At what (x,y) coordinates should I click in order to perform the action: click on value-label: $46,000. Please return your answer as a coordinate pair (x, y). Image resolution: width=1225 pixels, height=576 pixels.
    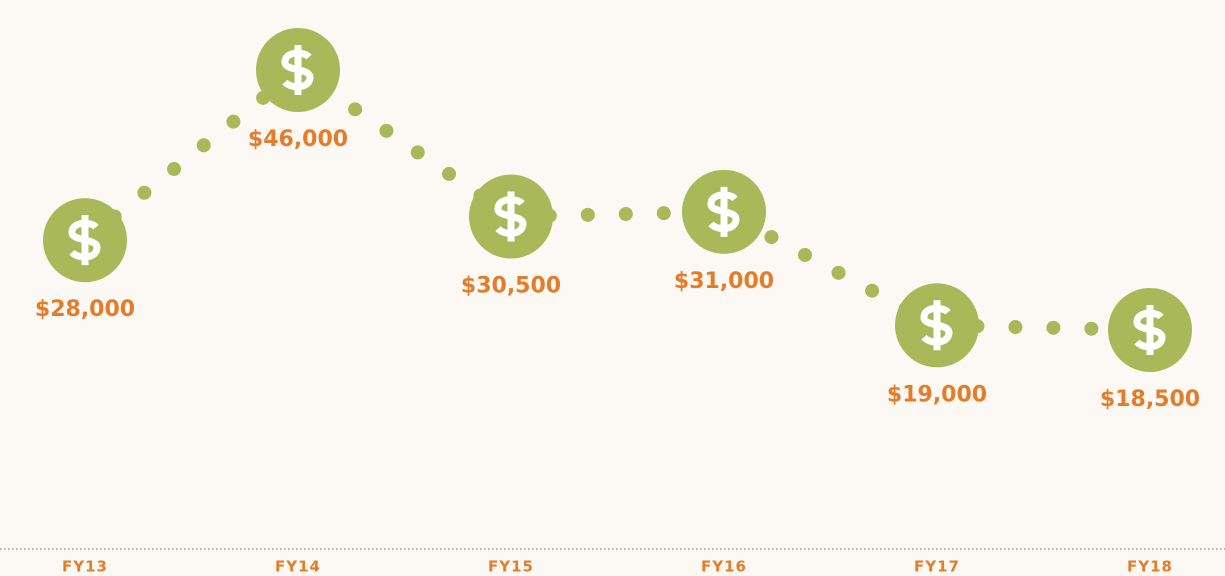
    Looking at the image, I should click on (298, 139).